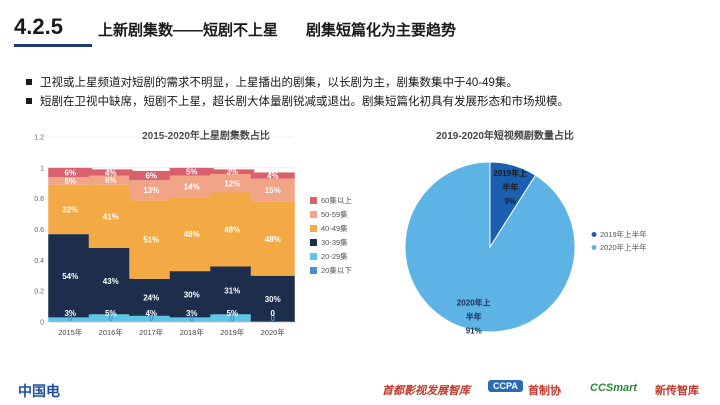  Describe the element at coordinates (273, 190) in the screenshot. I see `bar-data-label: 15%` at that location.